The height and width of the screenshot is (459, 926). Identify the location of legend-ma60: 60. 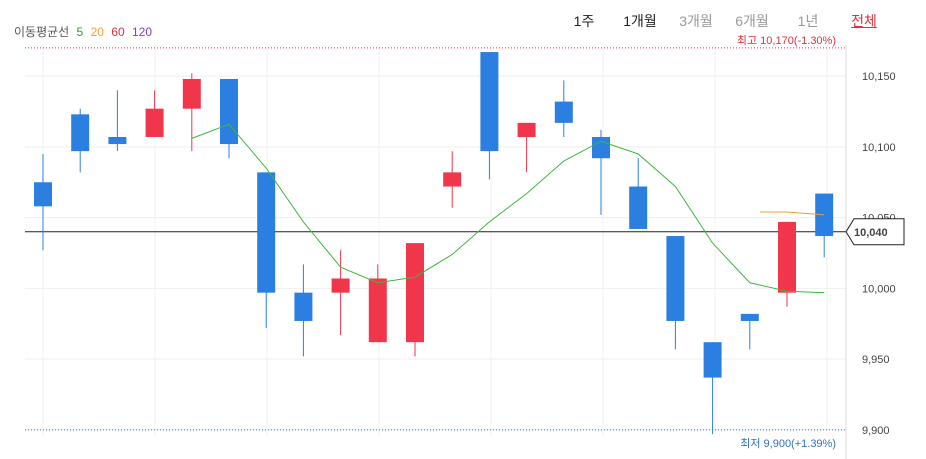
(118, 32).